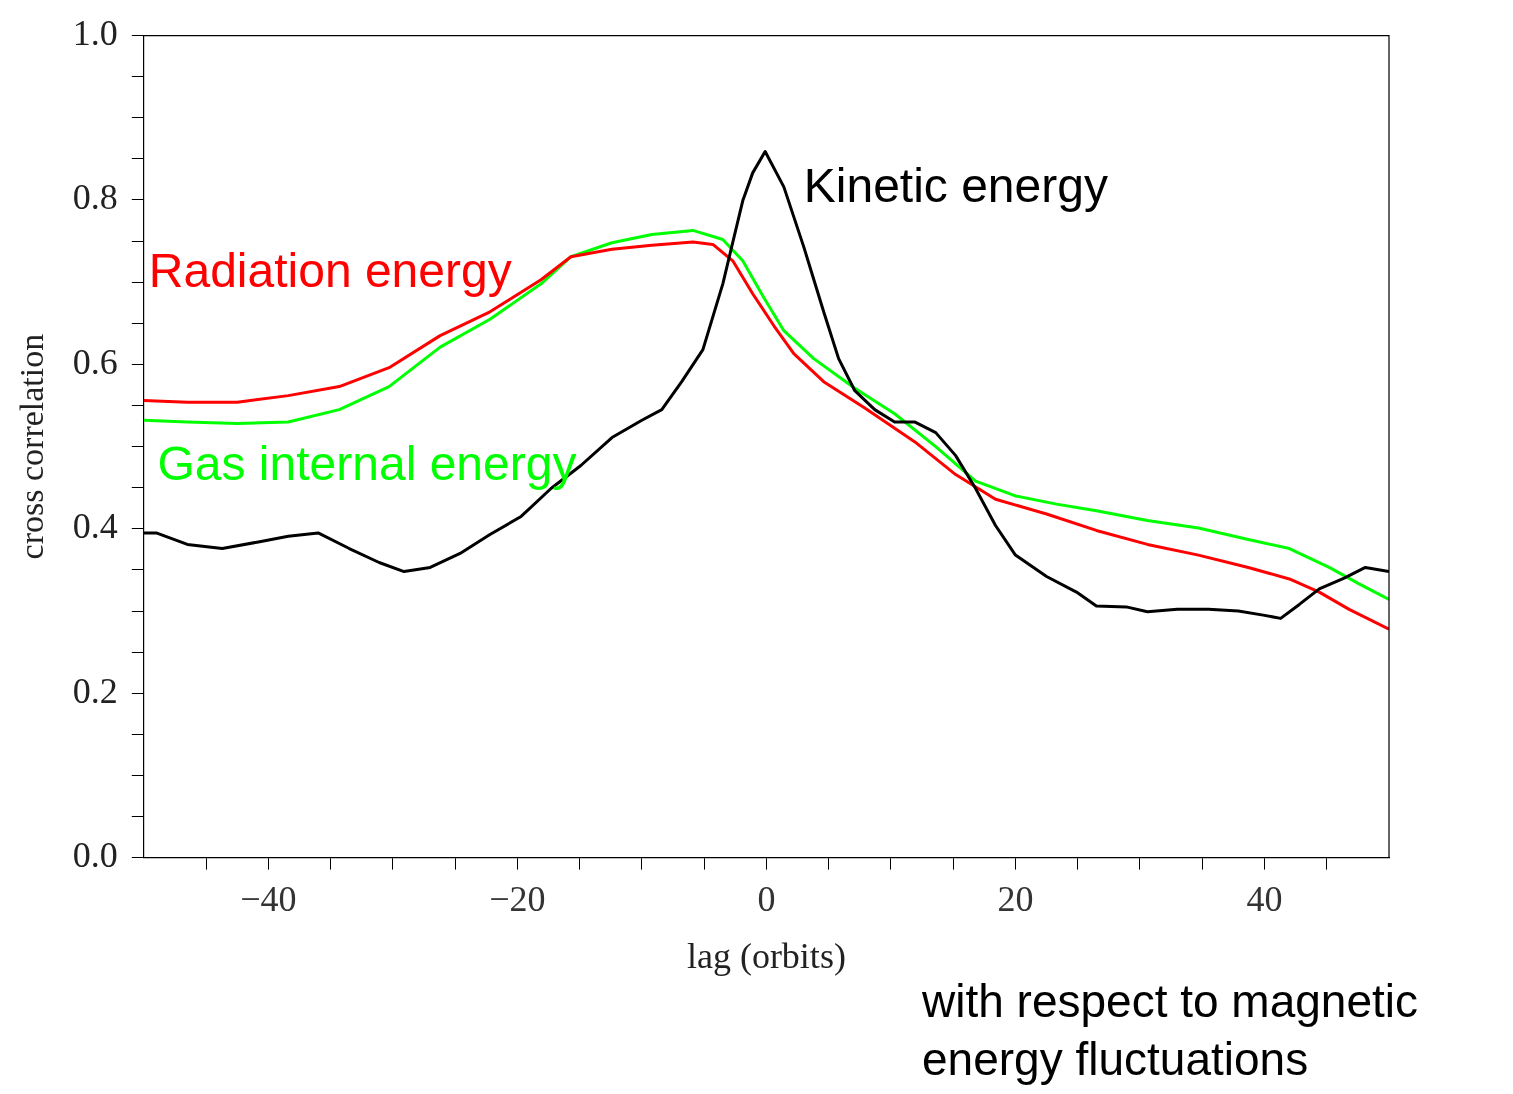 This screenshot has height=1094, width=1513. I want to click on x-tick-label: 0, so click(766, 898).